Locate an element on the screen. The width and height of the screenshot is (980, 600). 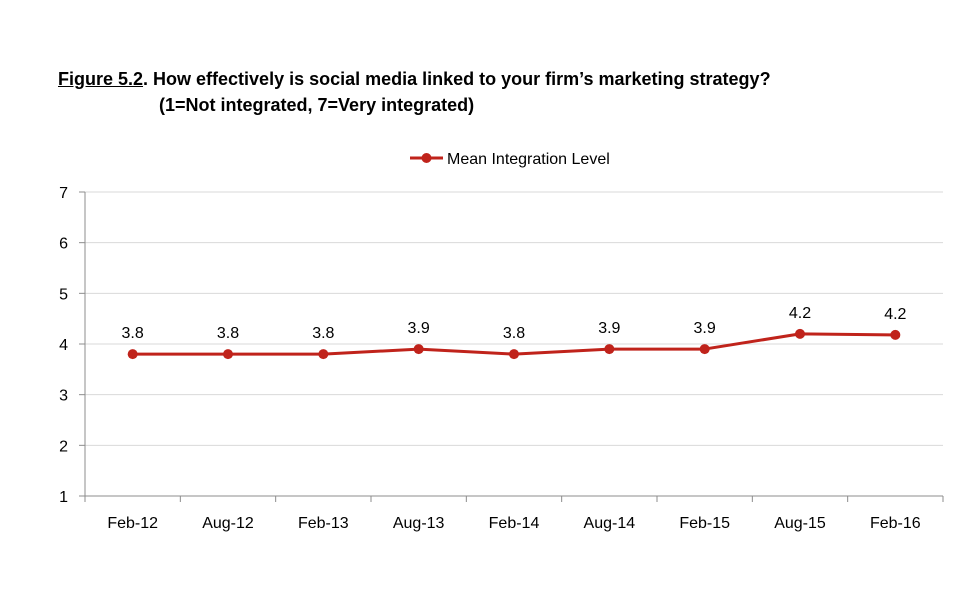
y-tick-label: 6 is located at coordinates (63, 244).